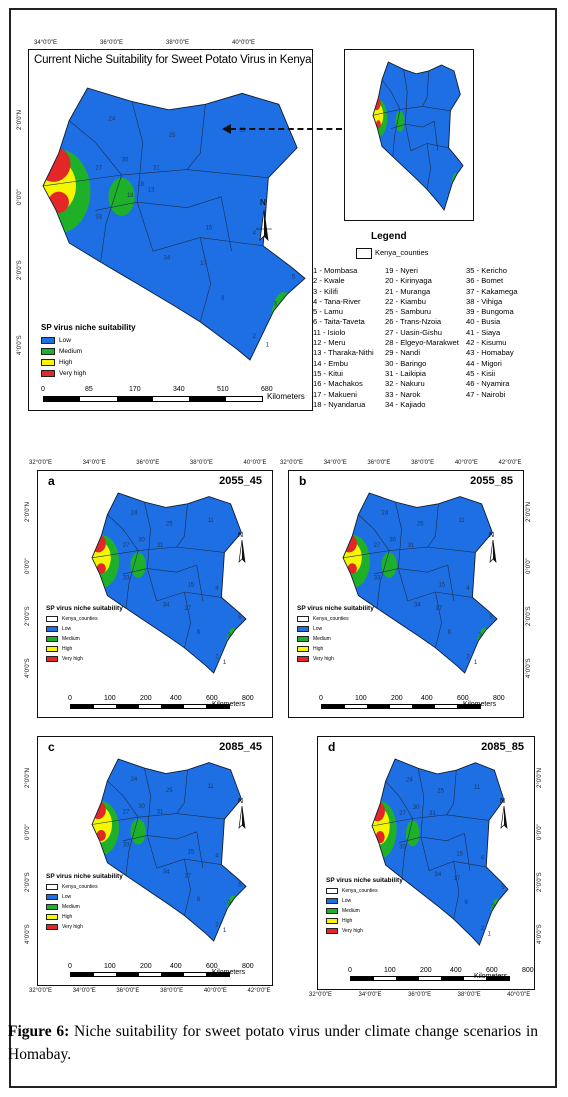 This screenshot has height=1097, width=568. What do you see at coordinates (408, 291) in the screenshot?
I see `county-list-item: 21 - Muranga` at bounding box center [408, 291].